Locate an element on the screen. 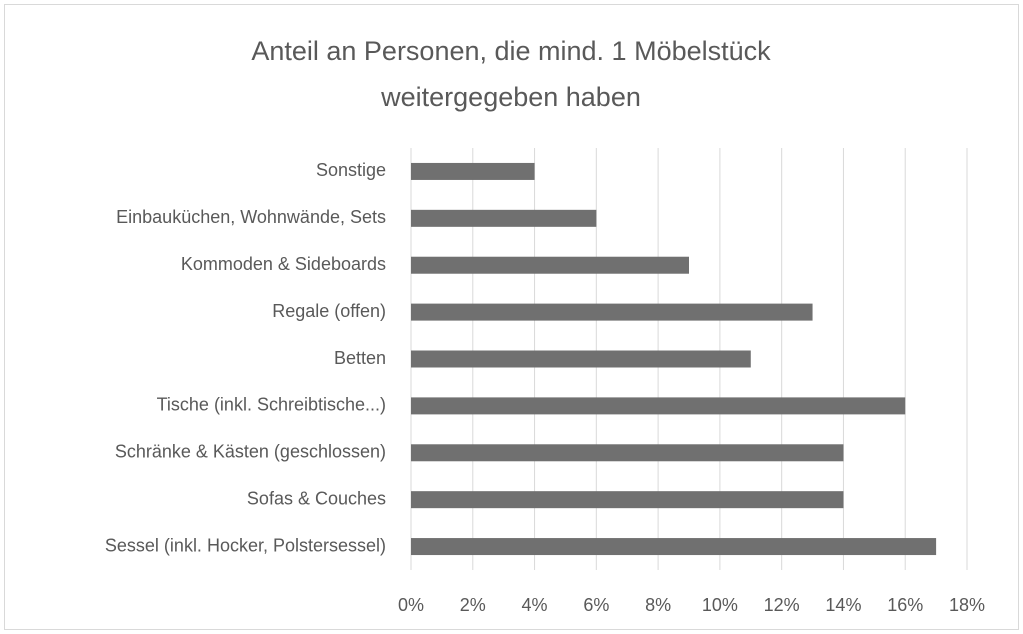 This screenshot has height=634, width=1023. x-tick-label: 16% is located at coordinates (905, 605).